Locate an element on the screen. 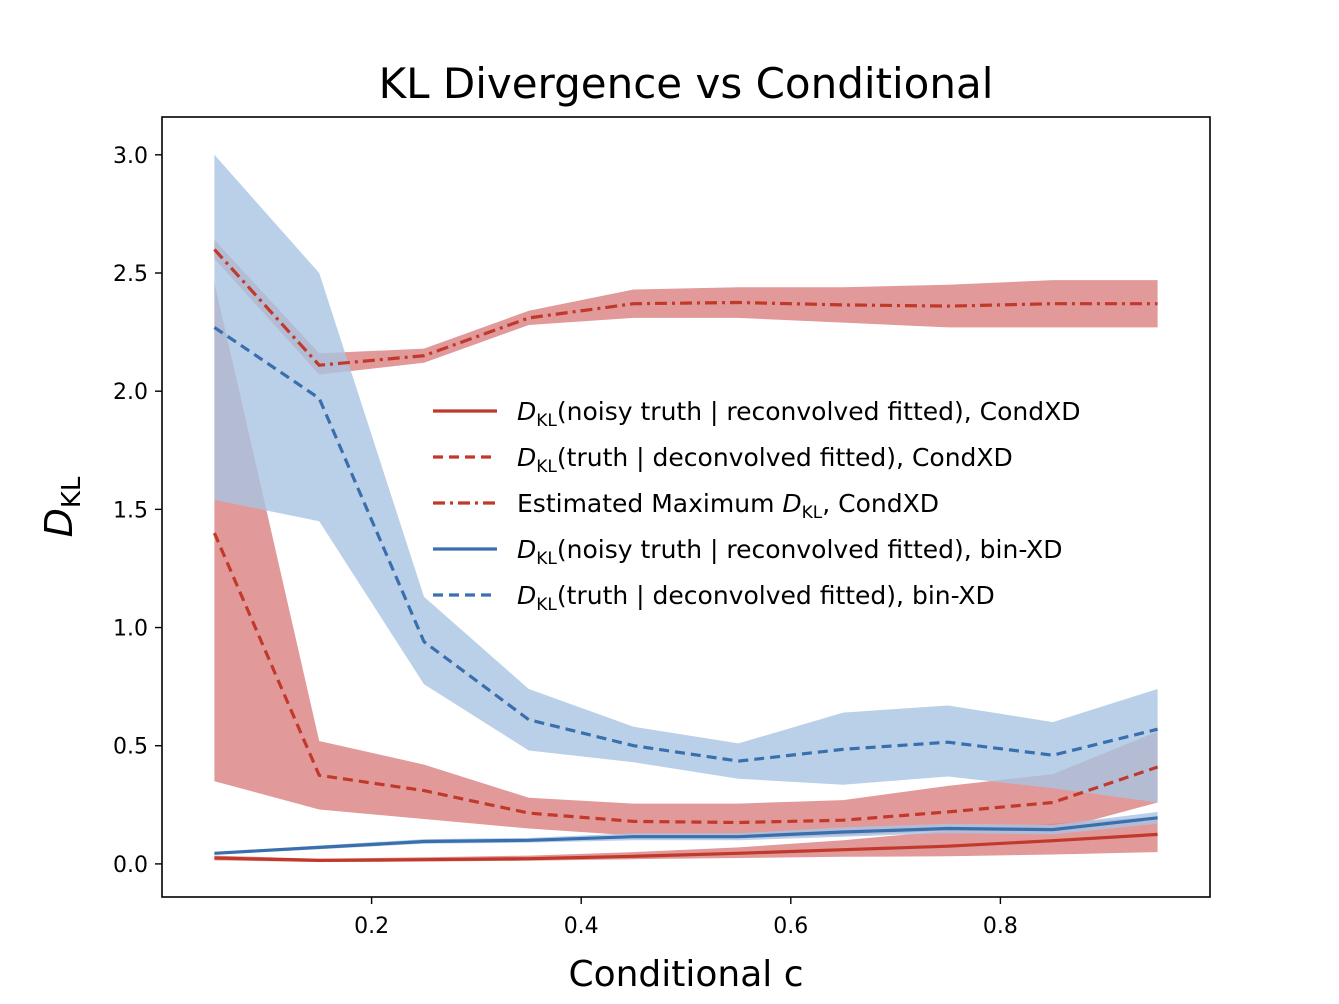 The height and width of the screenshot is (1004, 1339). series-4-line is located at coordinates (686, 835).